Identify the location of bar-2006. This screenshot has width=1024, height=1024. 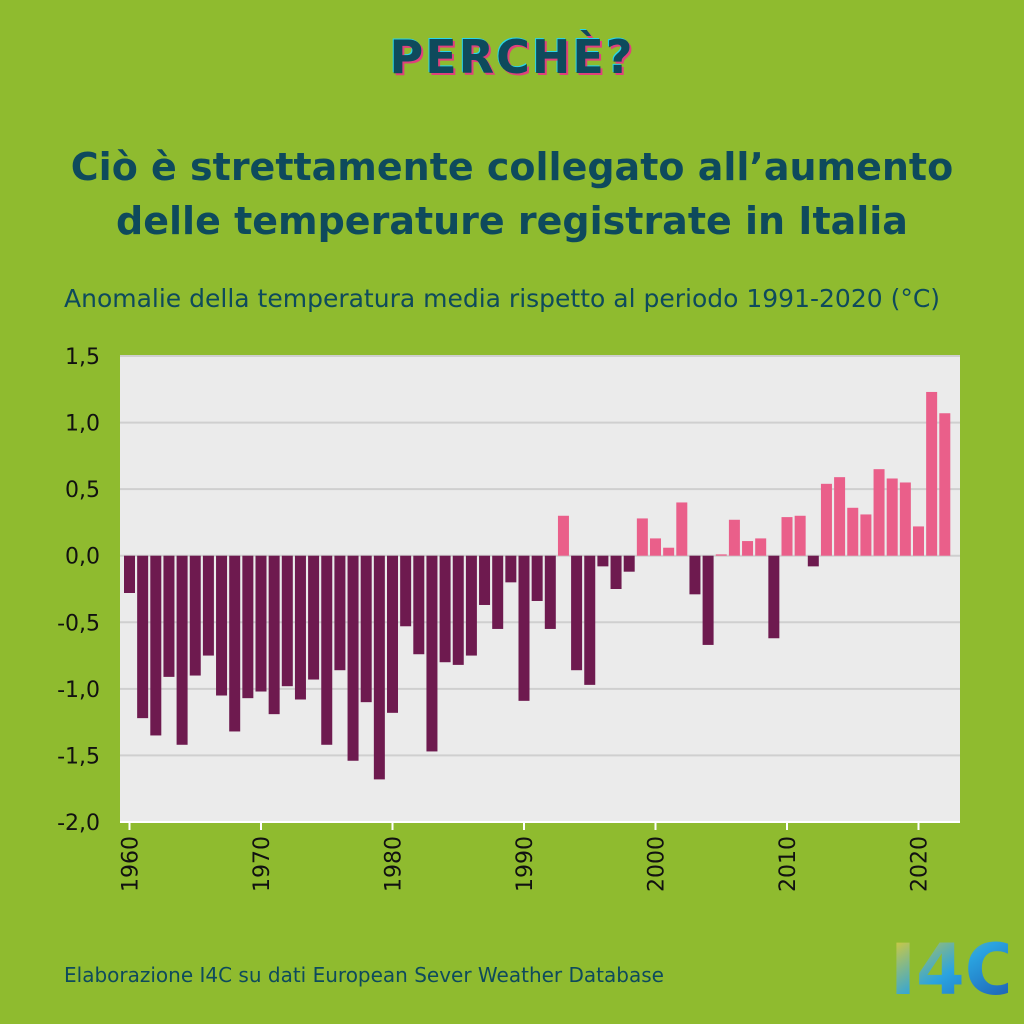
(734, 537).